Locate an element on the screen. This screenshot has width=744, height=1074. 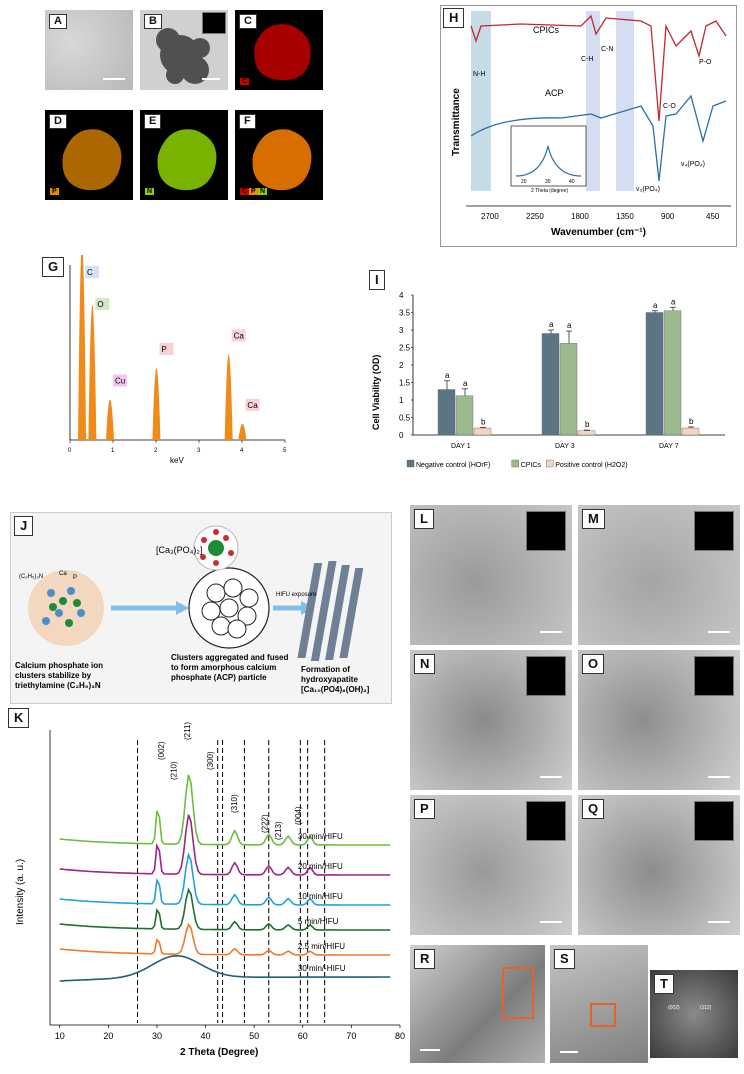
x-tick-label: 10 is located at coordinates (60, 1036).